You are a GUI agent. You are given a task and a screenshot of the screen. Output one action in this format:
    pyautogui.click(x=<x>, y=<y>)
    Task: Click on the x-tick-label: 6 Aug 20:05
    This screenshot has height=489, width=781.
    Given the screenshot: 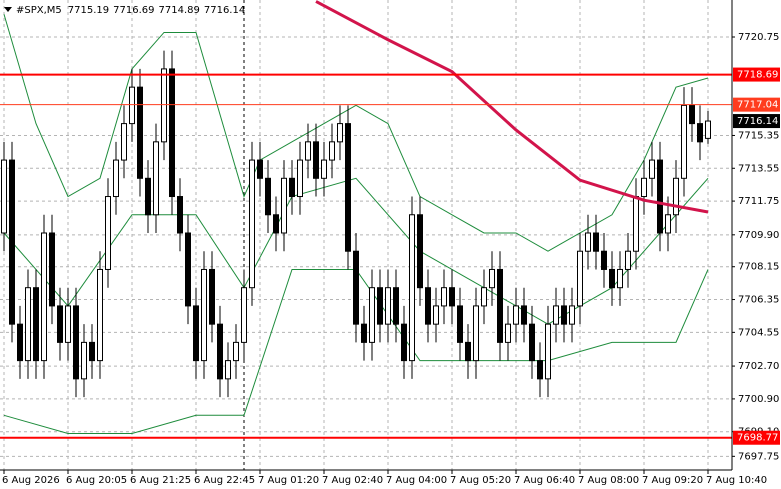 What is the action you would take?
    pyautogui.click(x=96, y=480)
    